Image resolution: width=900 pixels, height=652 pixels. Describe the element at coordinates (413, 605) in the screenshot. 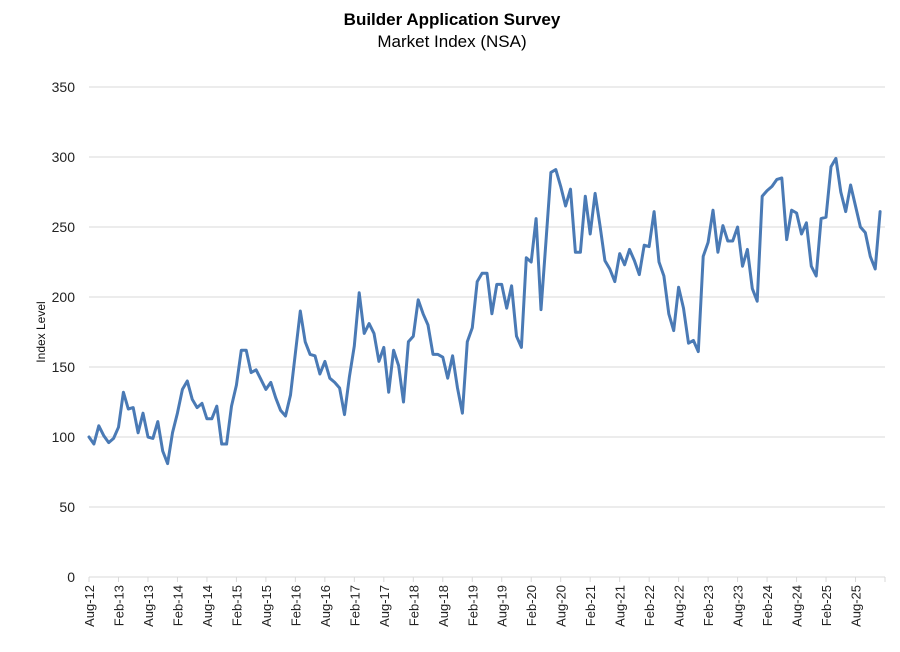

I see `x-tick-label: Feb-18` at that location.